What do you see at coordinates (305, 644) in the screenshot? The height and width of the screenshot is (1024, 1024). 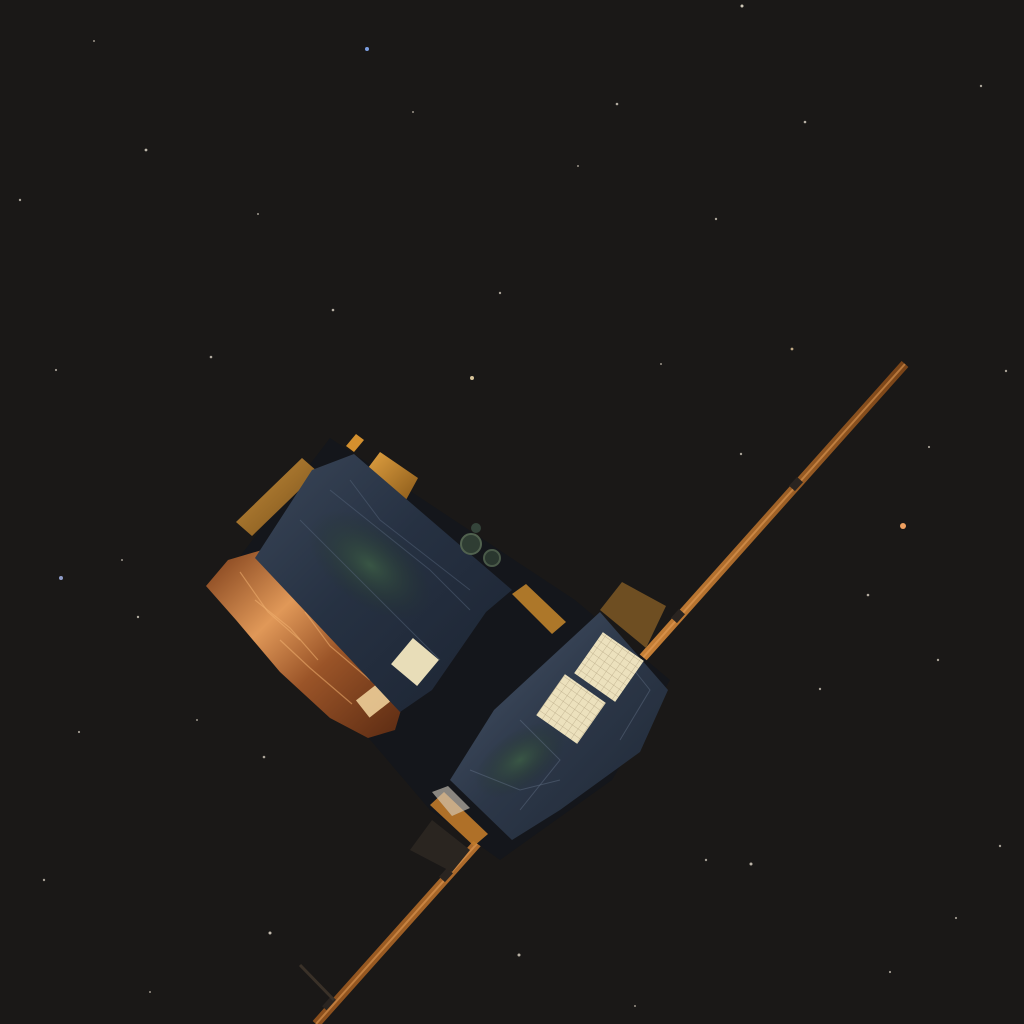 I see `copper-foil-section` at bounding box center [305, 644].